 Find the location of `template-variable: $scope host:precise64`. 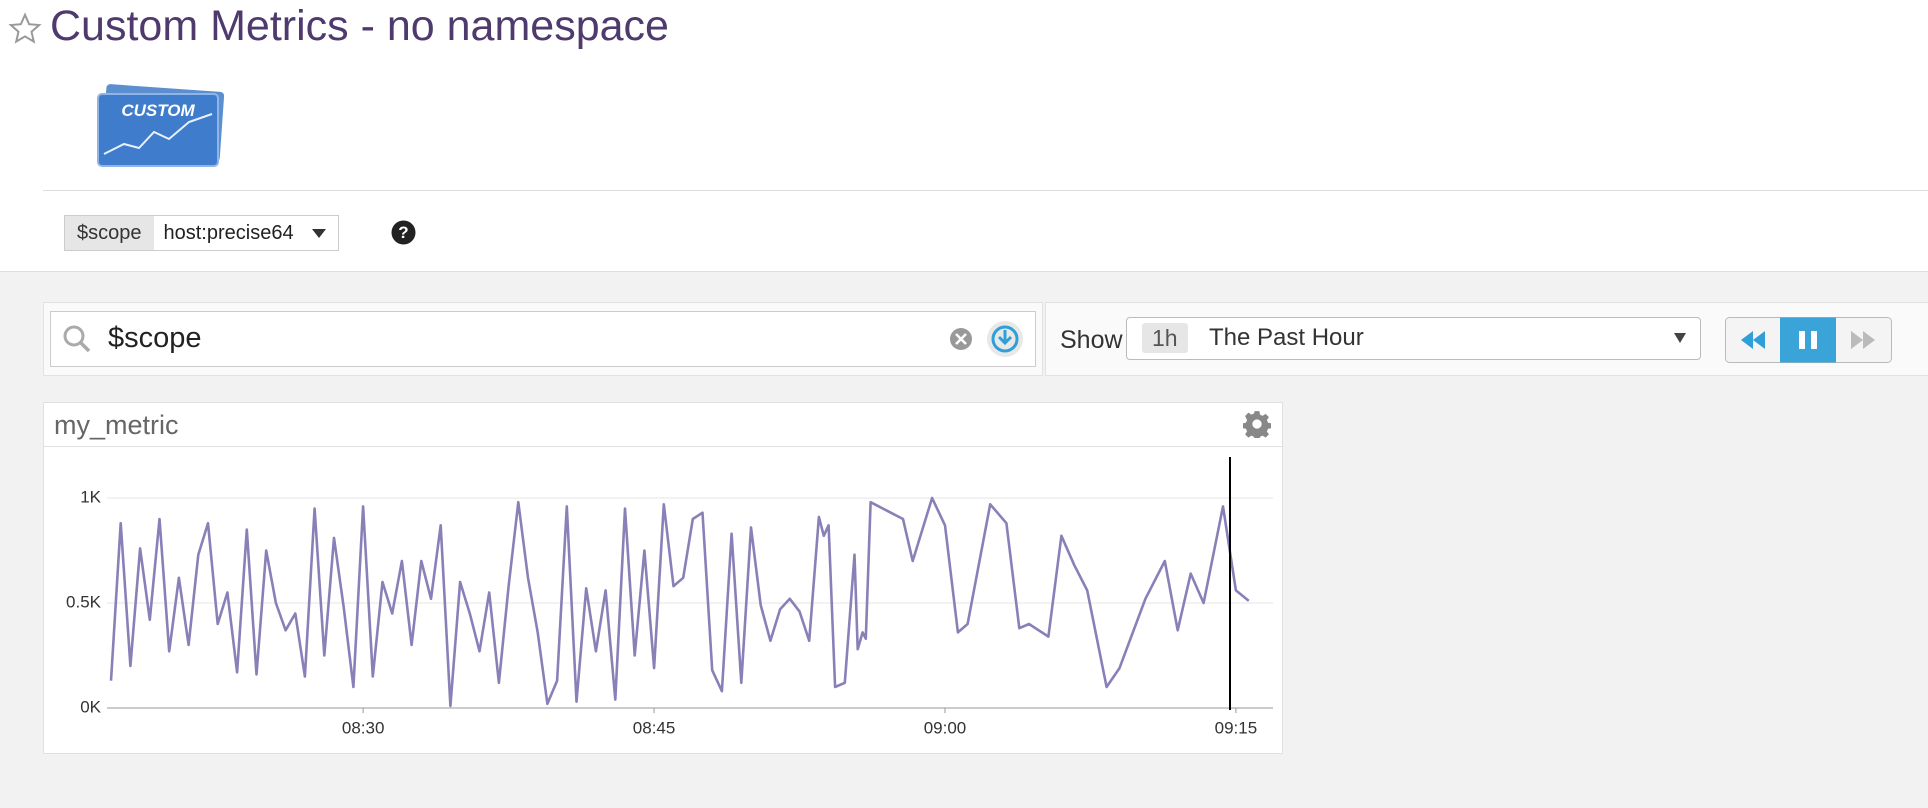

template-variable: $scope host:precise64 is located at coordinates (201, 233).